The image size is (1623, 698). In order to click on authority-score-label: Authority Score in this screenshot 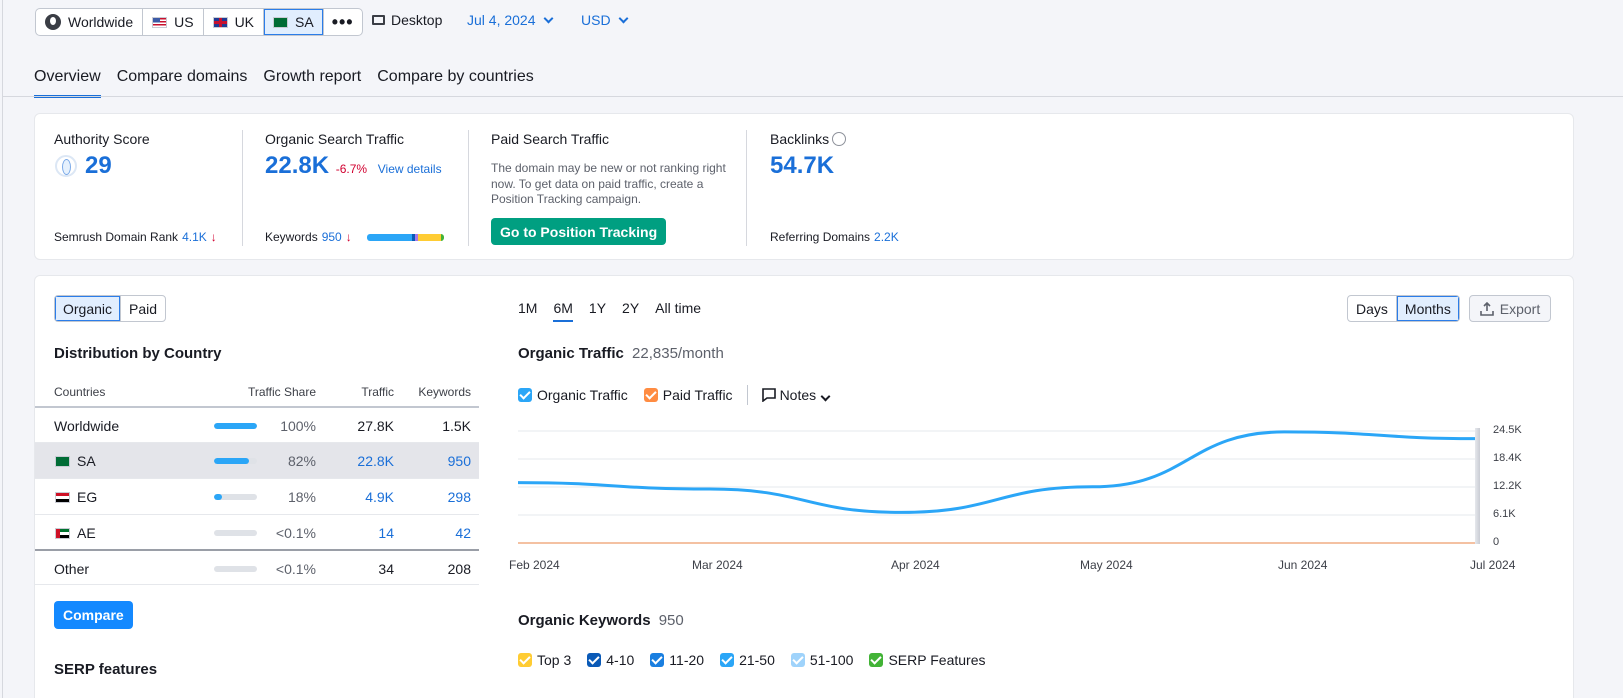, I will do `click(102, 139)`.